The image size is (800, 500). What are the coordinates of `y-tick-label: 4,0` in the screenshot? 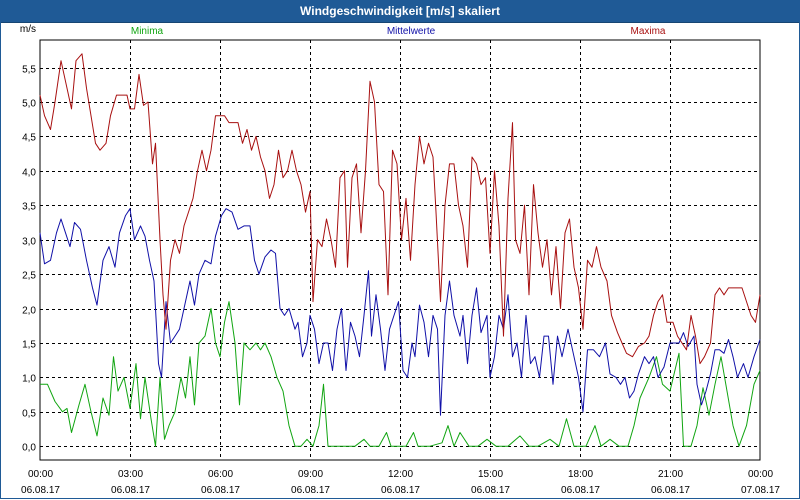 It's located at (29, 173).